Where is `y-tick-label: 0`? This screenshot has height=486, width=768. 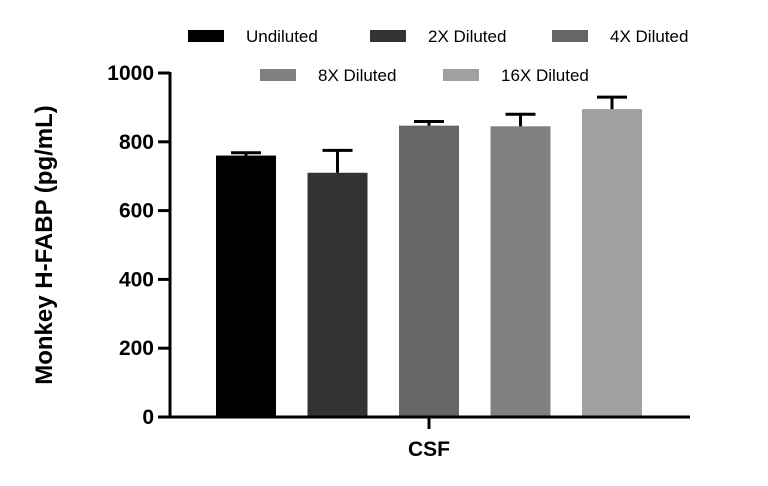
y-tick-label: 0 is located at coordinates (148, 417).